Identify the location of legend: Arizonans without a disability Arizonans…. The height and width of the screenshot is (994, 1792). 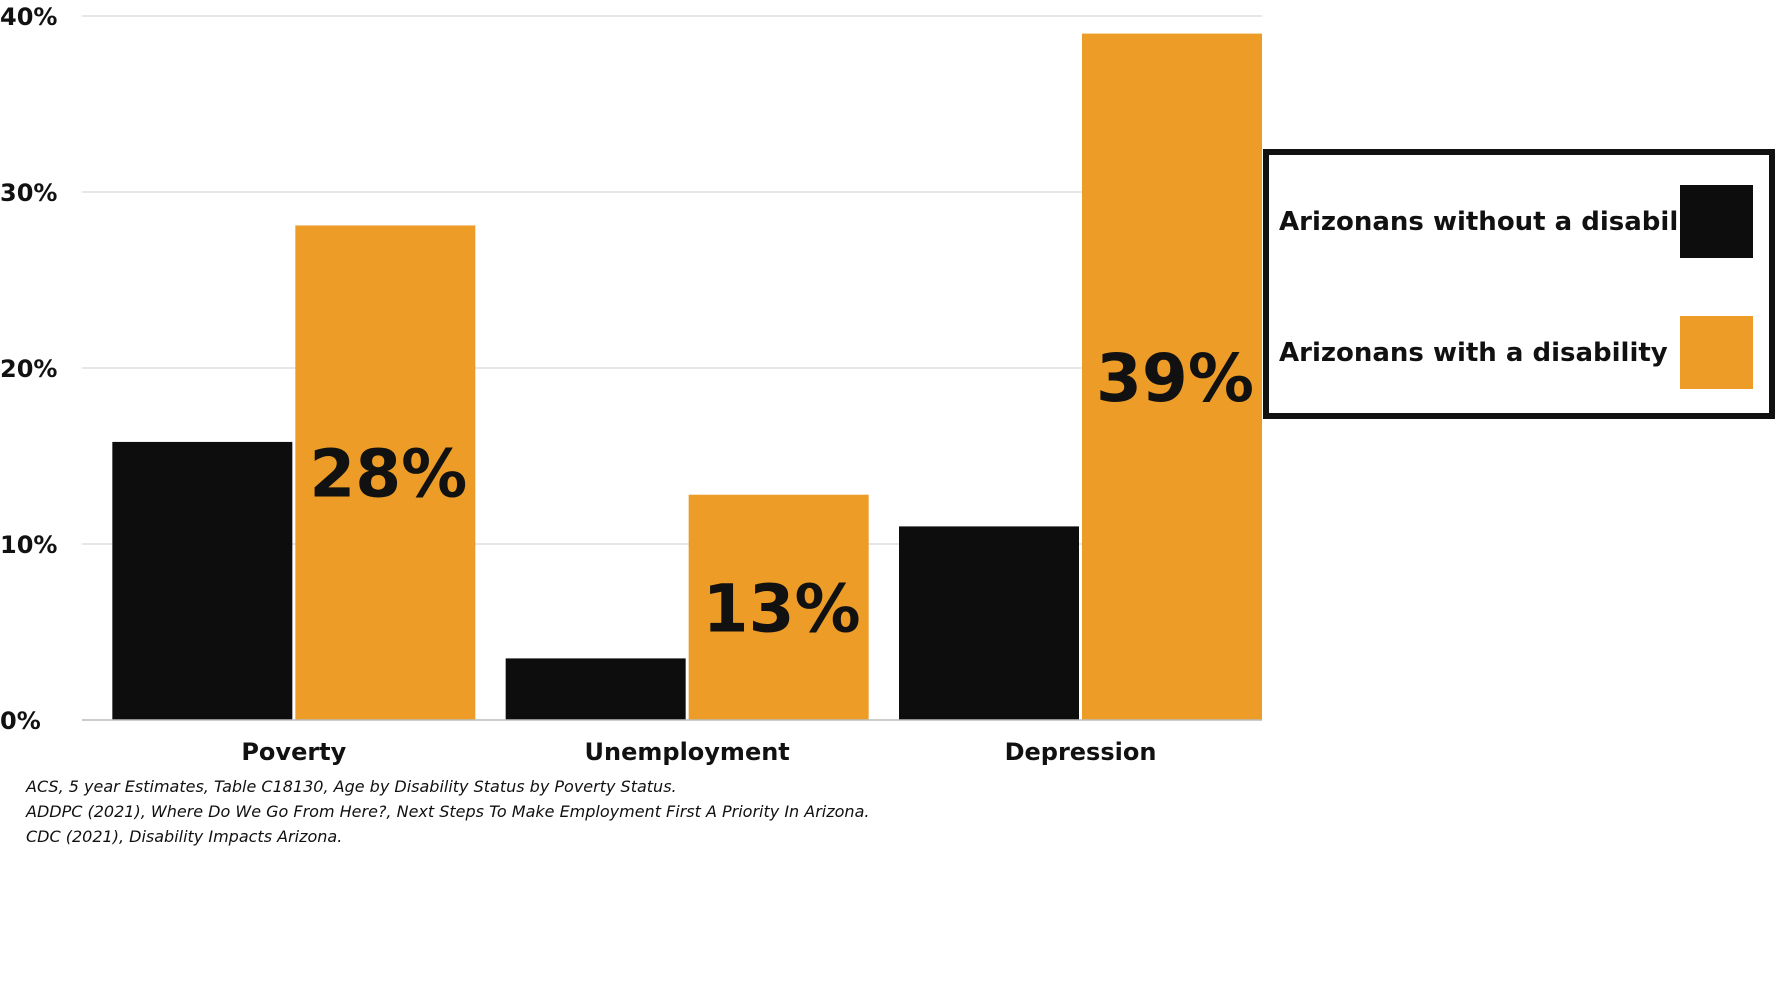
(1519, 284).